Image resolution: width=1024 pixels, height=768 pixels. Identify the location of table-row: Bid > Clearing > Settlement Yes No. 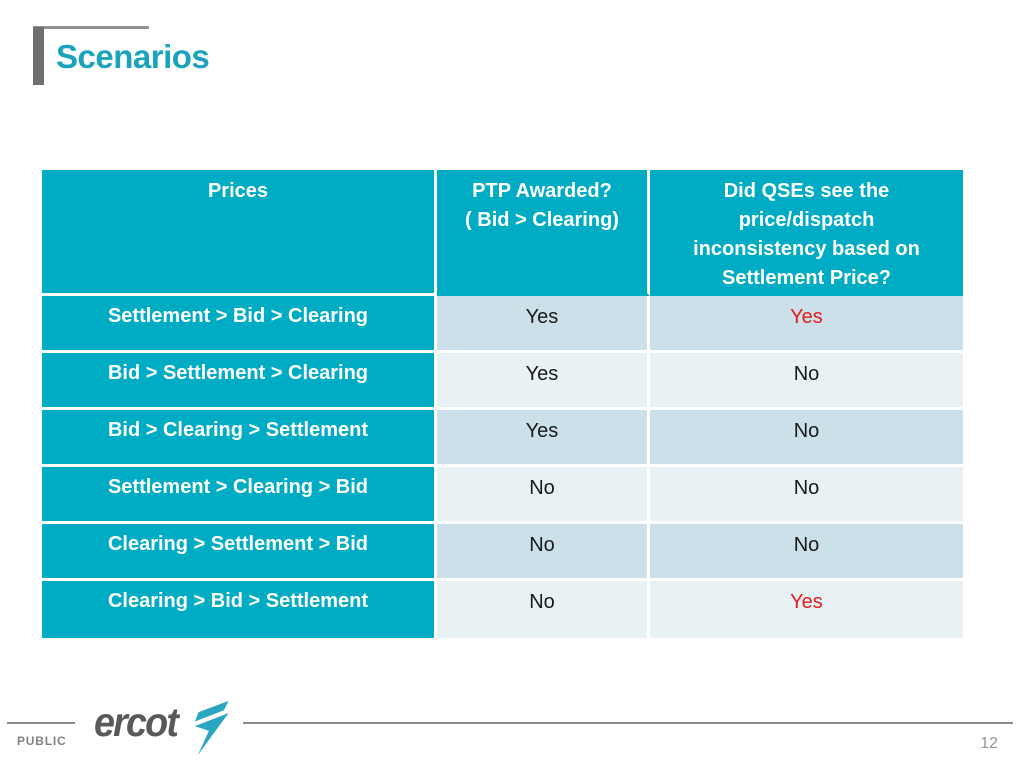
(502, 438).